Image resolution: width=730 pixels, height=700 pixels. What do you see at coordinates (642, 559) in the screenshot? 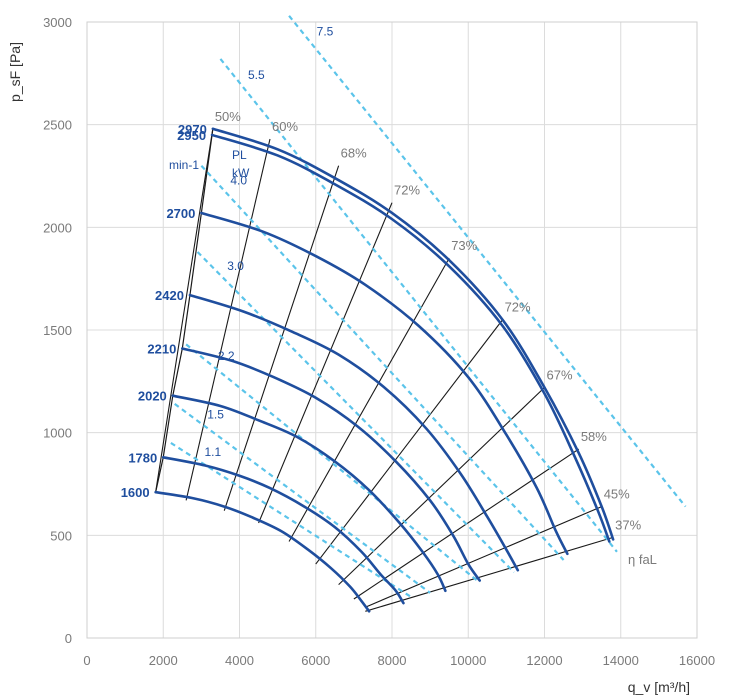
I see `efficiency-symbol-label: η faL` at bounding box center [642, 559].